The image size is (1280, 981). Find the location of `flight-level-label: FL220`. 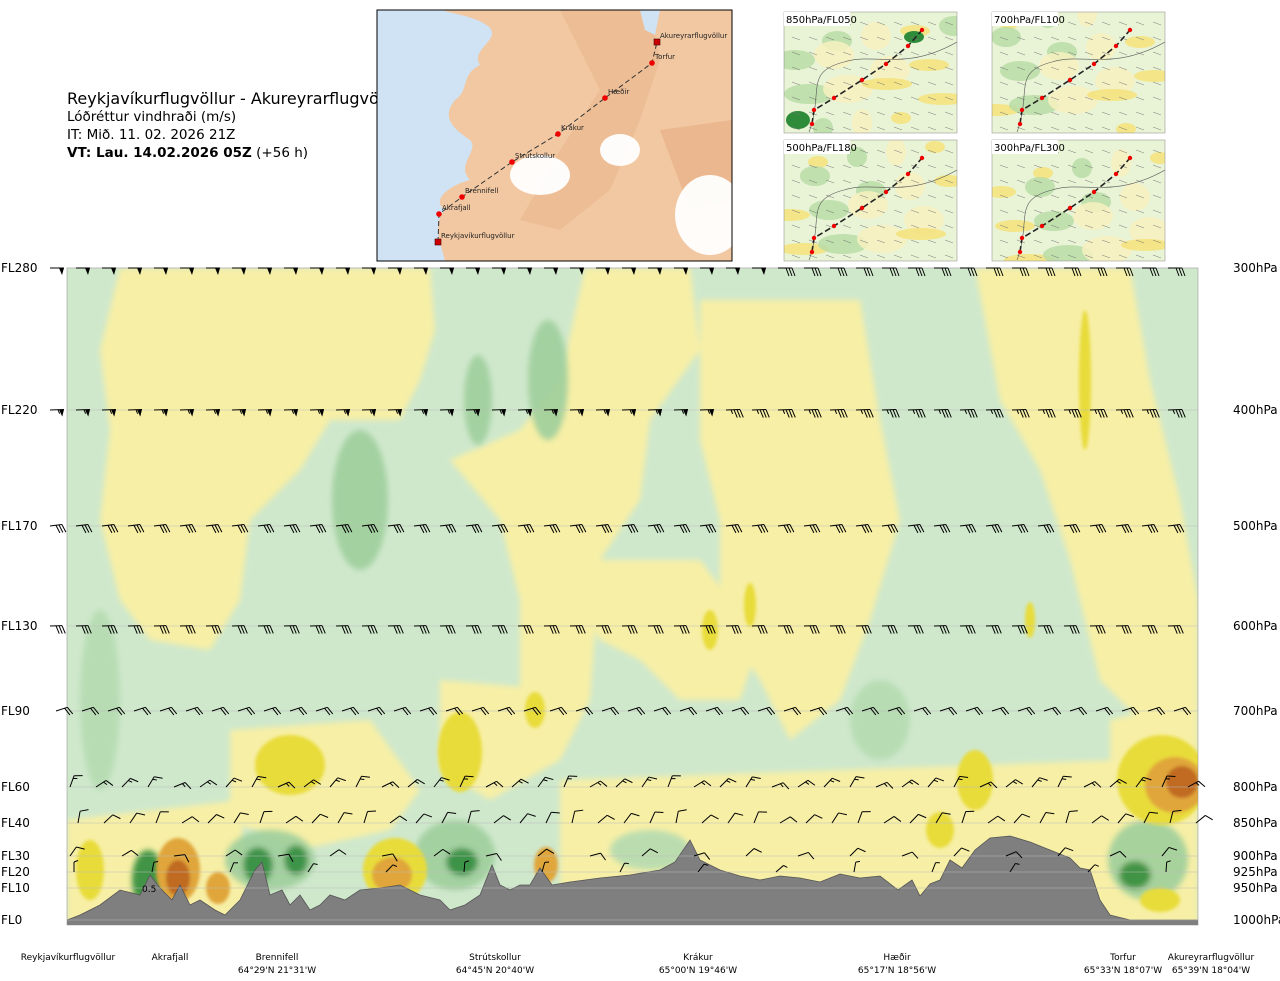

flight-level-label: FL220 is located at coordinates (19, 410).